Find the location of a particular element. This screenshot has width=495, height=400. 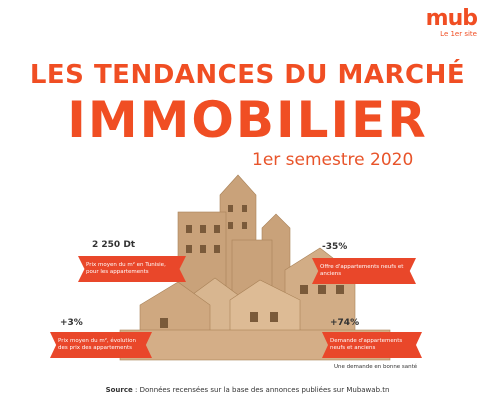

logo: mub Le 1er site is located at coordinates (451, 22).